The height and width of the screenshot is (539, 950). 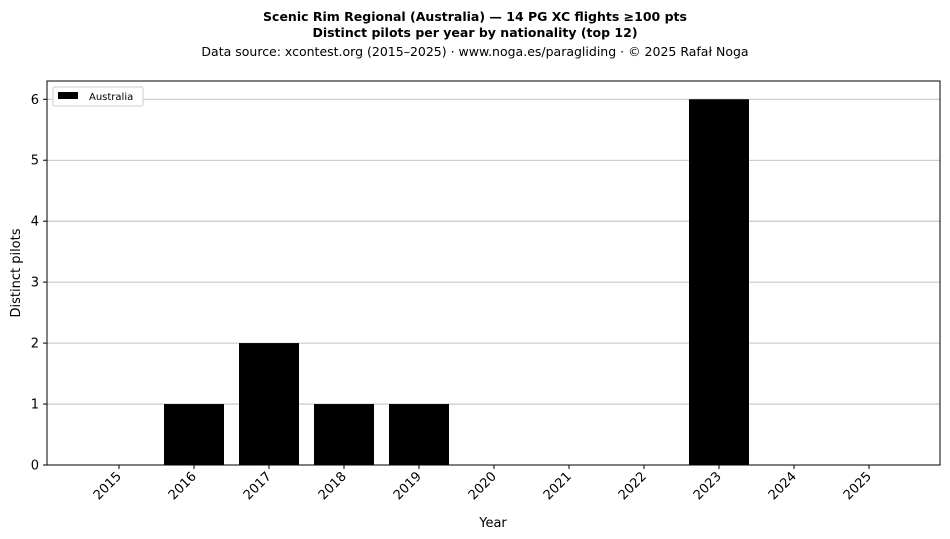 I want to click on x-tick-label: 2022, so click(x=633, y=486).